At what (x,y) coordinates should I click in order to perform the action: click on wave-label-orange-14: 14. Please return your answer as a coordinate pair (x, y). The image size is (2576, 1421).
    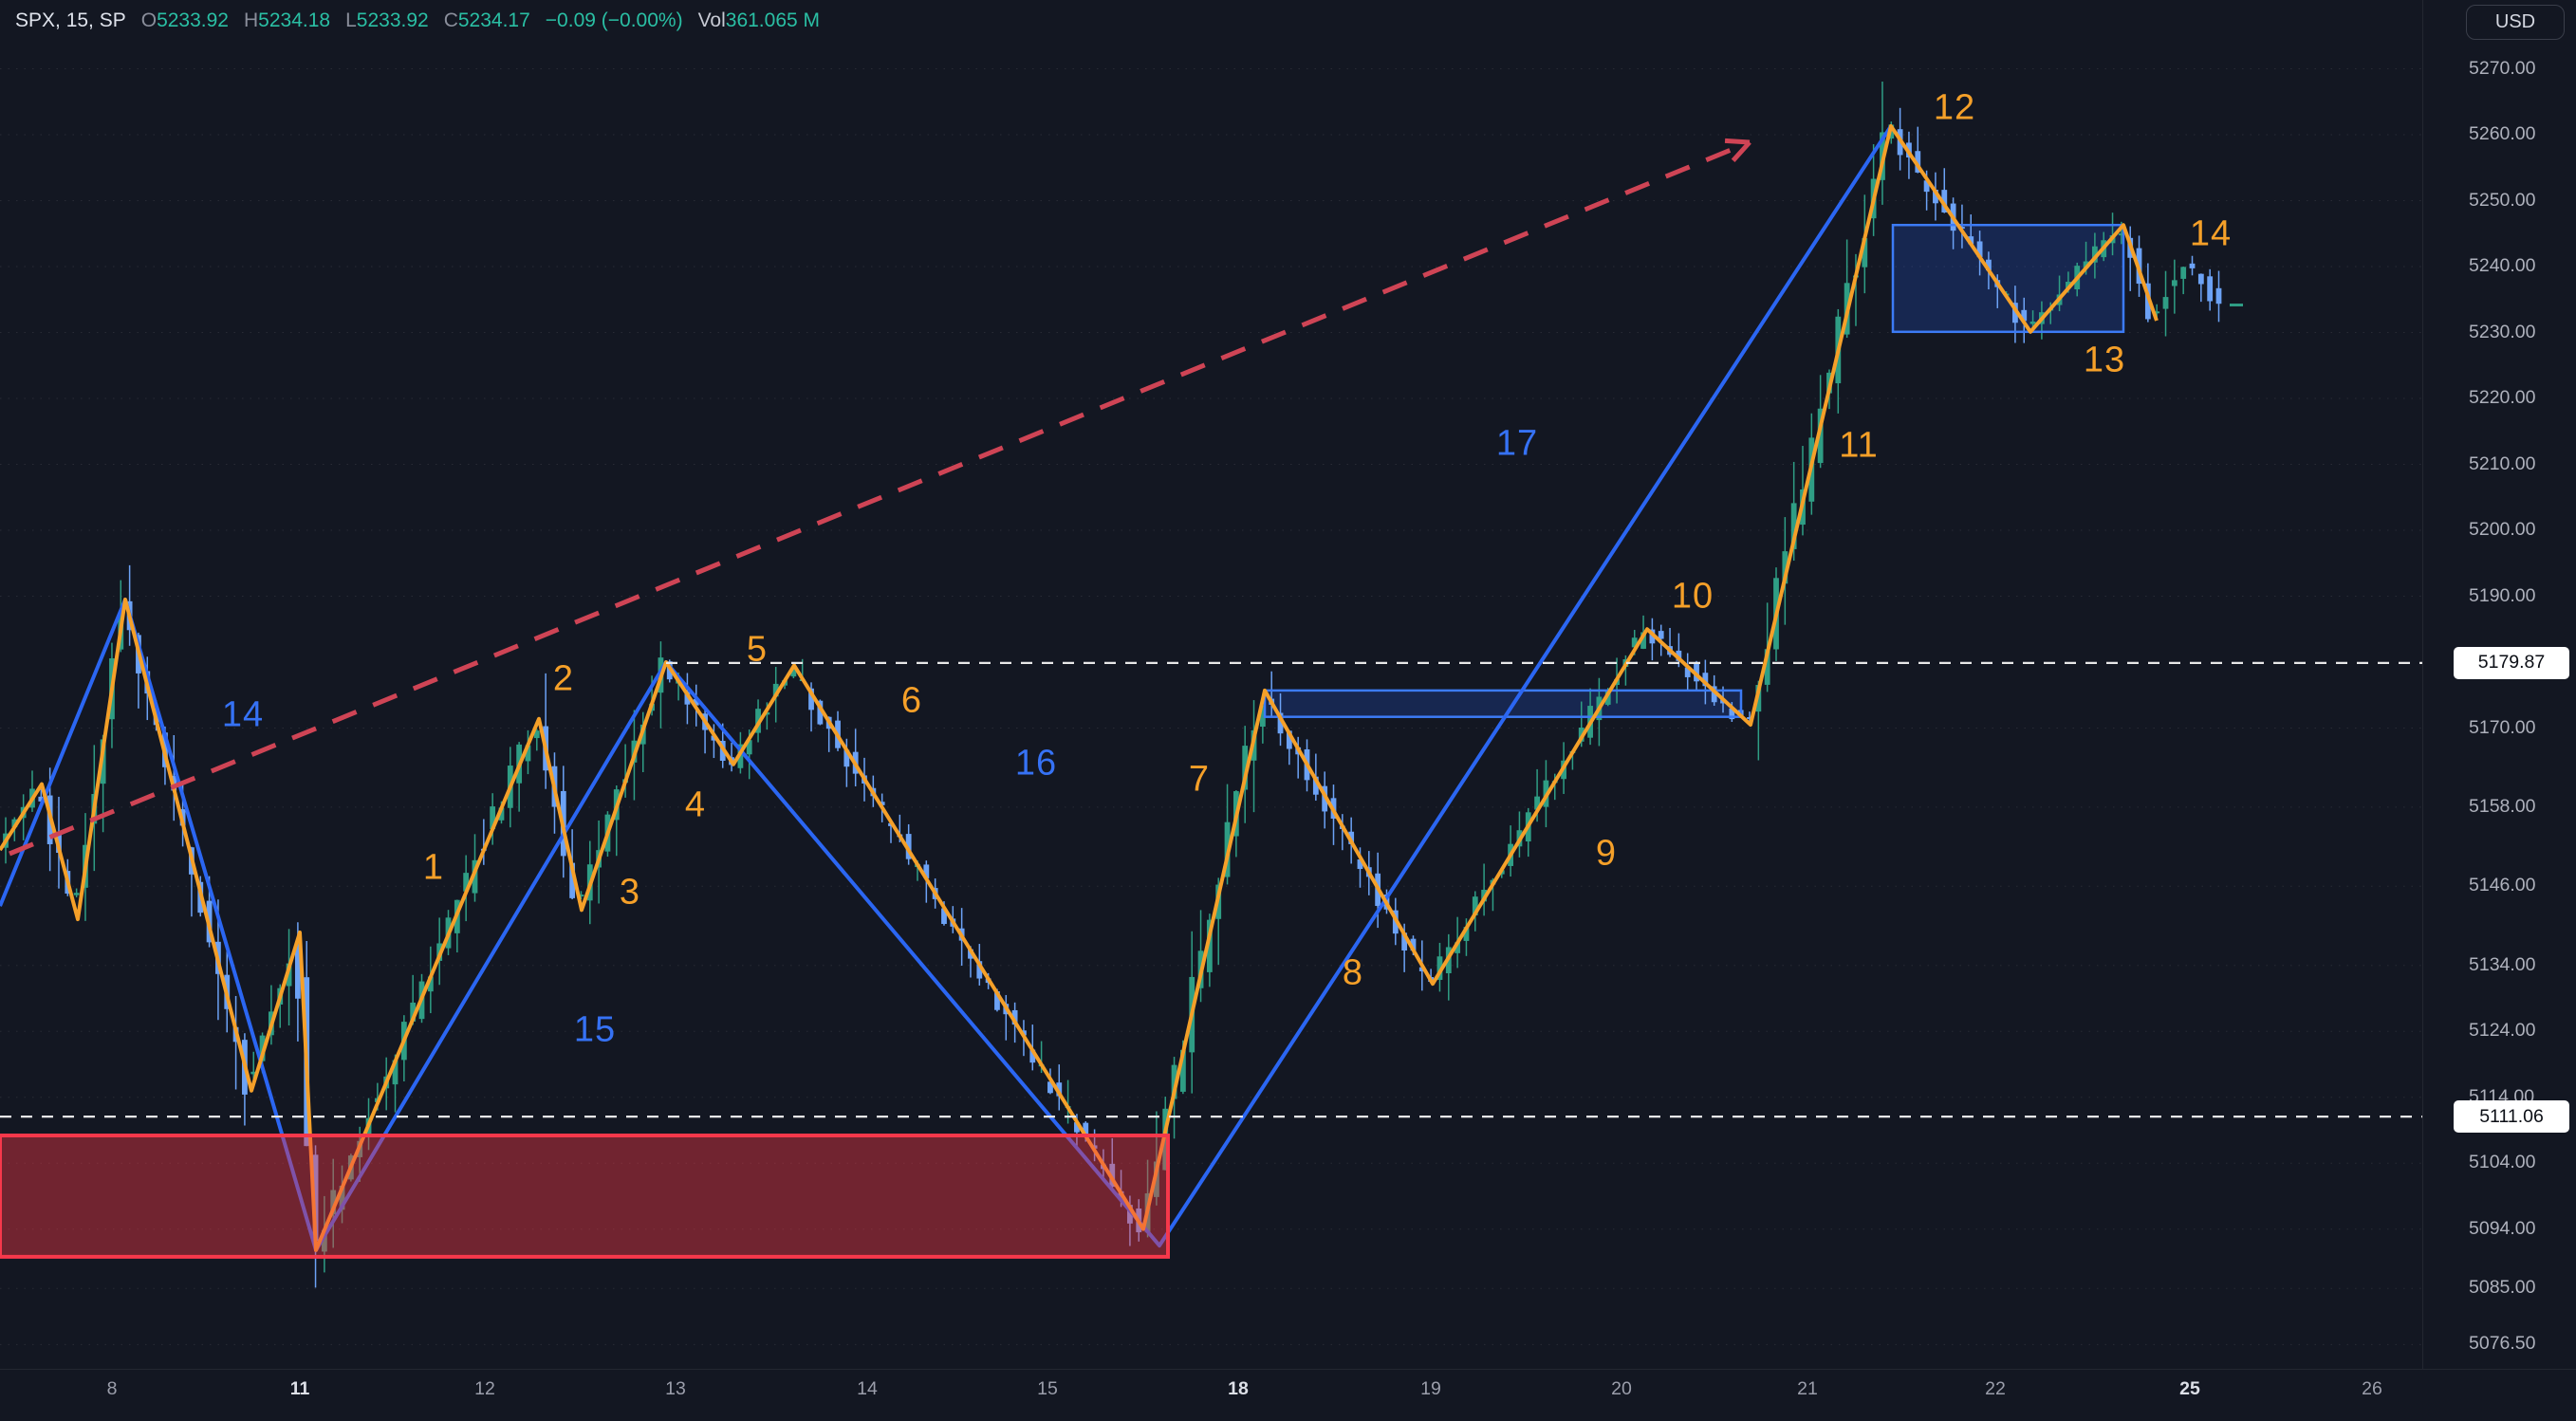
    Looking at the image, I should click on (2211, 234).